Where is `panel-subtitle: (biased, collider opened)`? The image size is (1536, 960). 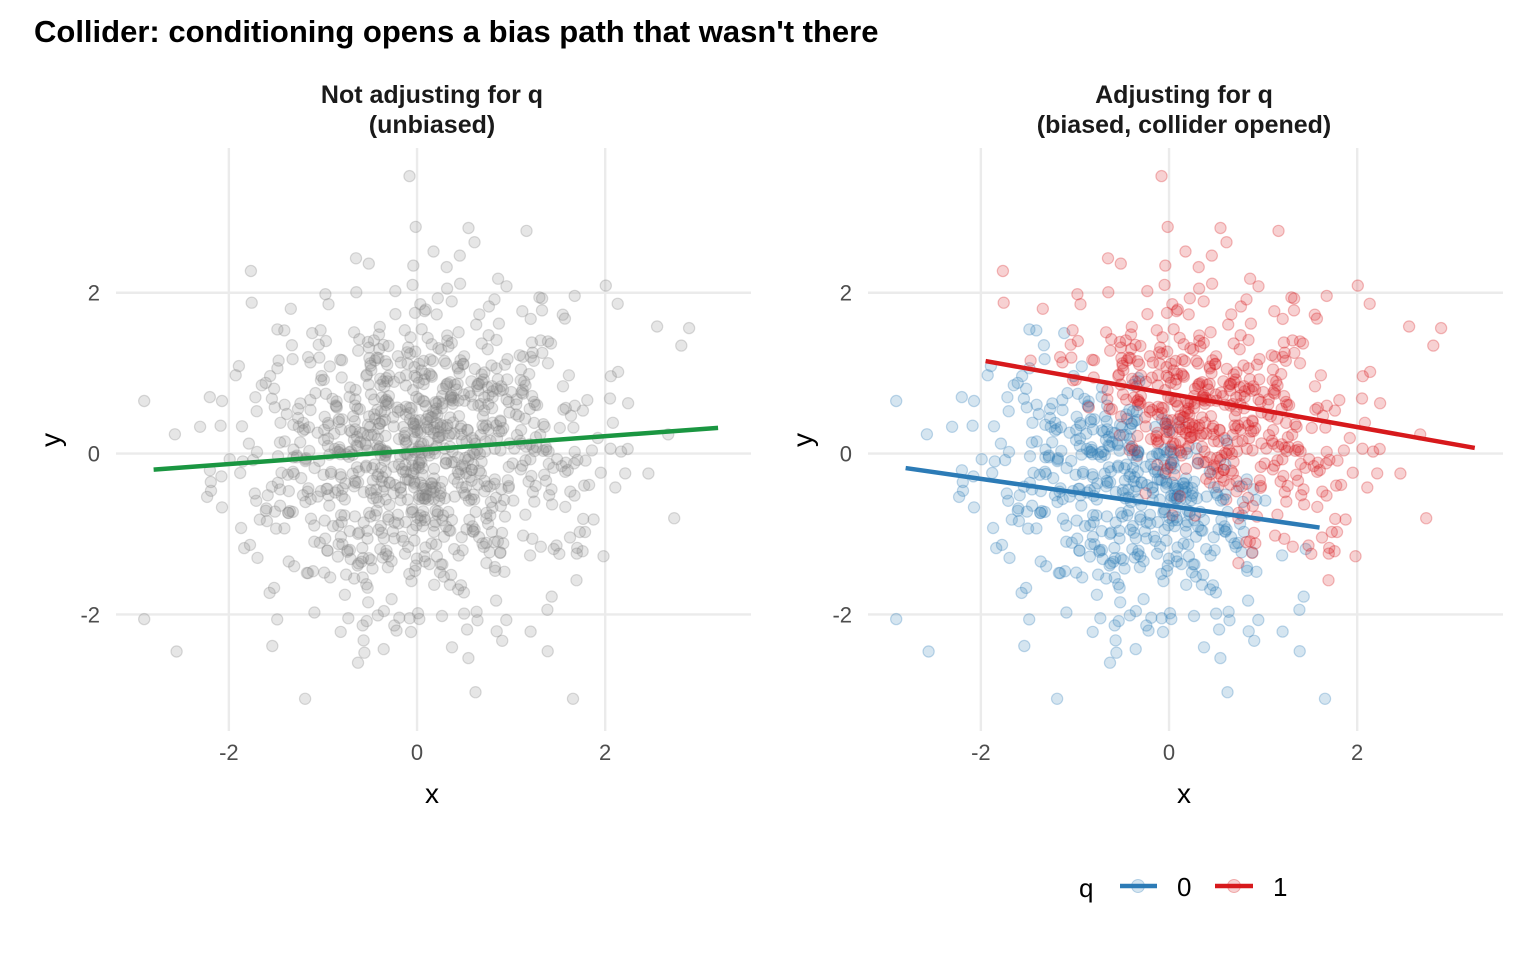
panel-subtitle: (biased, collider opened) is located at coordinates (1184, 125).